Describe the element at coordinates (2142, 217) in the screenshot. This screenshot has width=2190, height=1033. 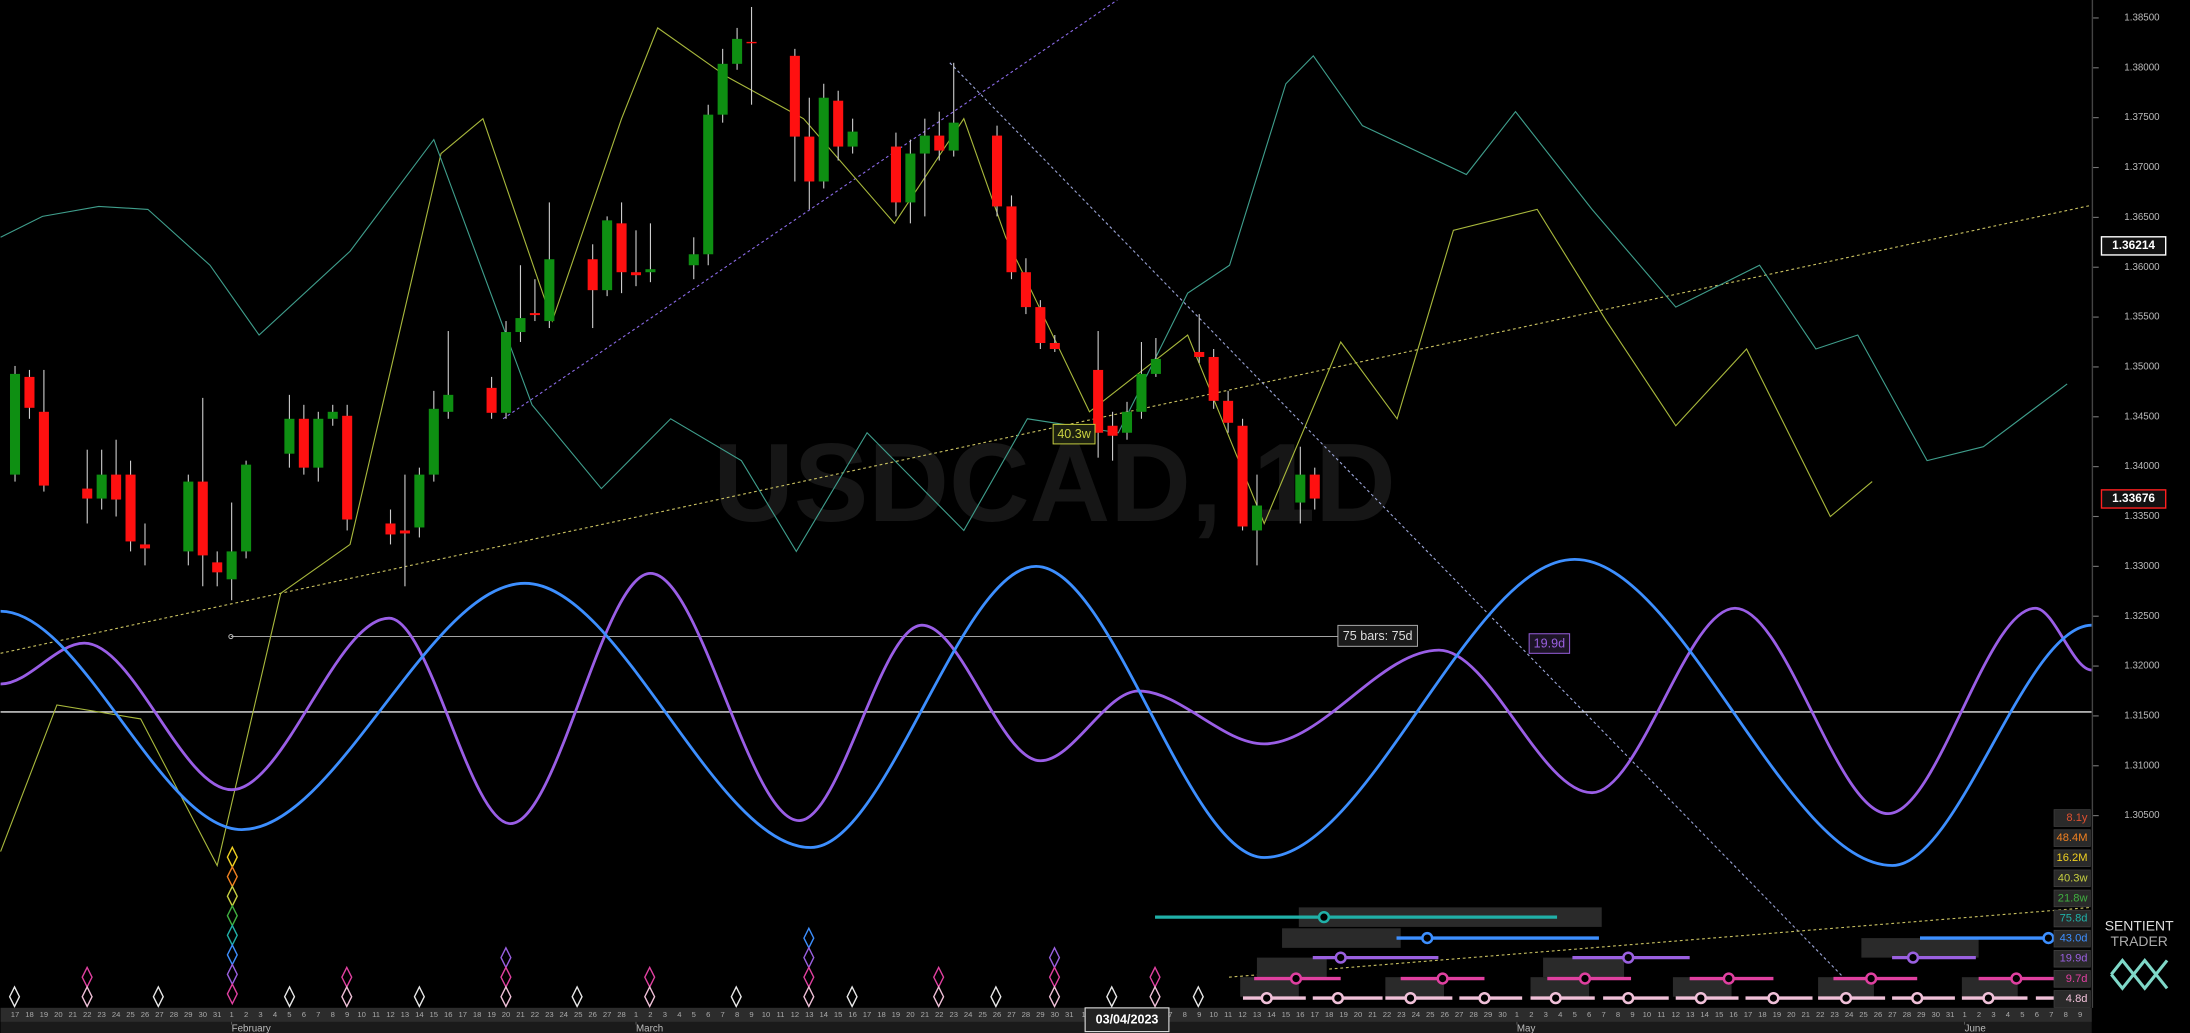
I see `y-tick-label: 1.36500` at that location.